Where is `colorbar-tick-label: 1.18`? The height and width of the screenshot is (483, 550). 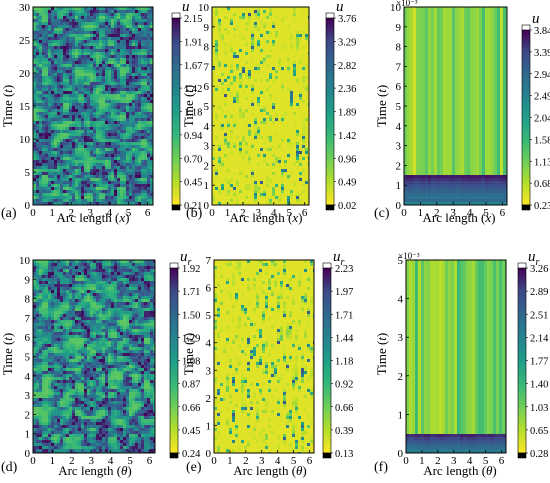 colorbar-tick-label: 1.18 is located at coordinates (344, 362).